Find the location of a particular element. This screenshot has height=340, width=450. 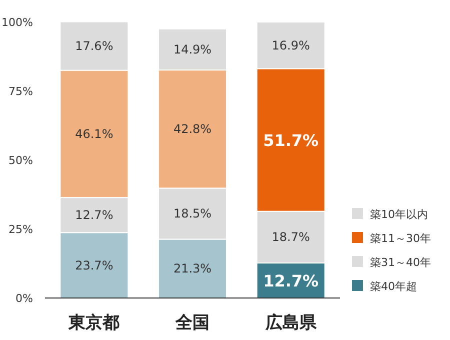

data-label: 51.7% is located at coordinates (291, 140).